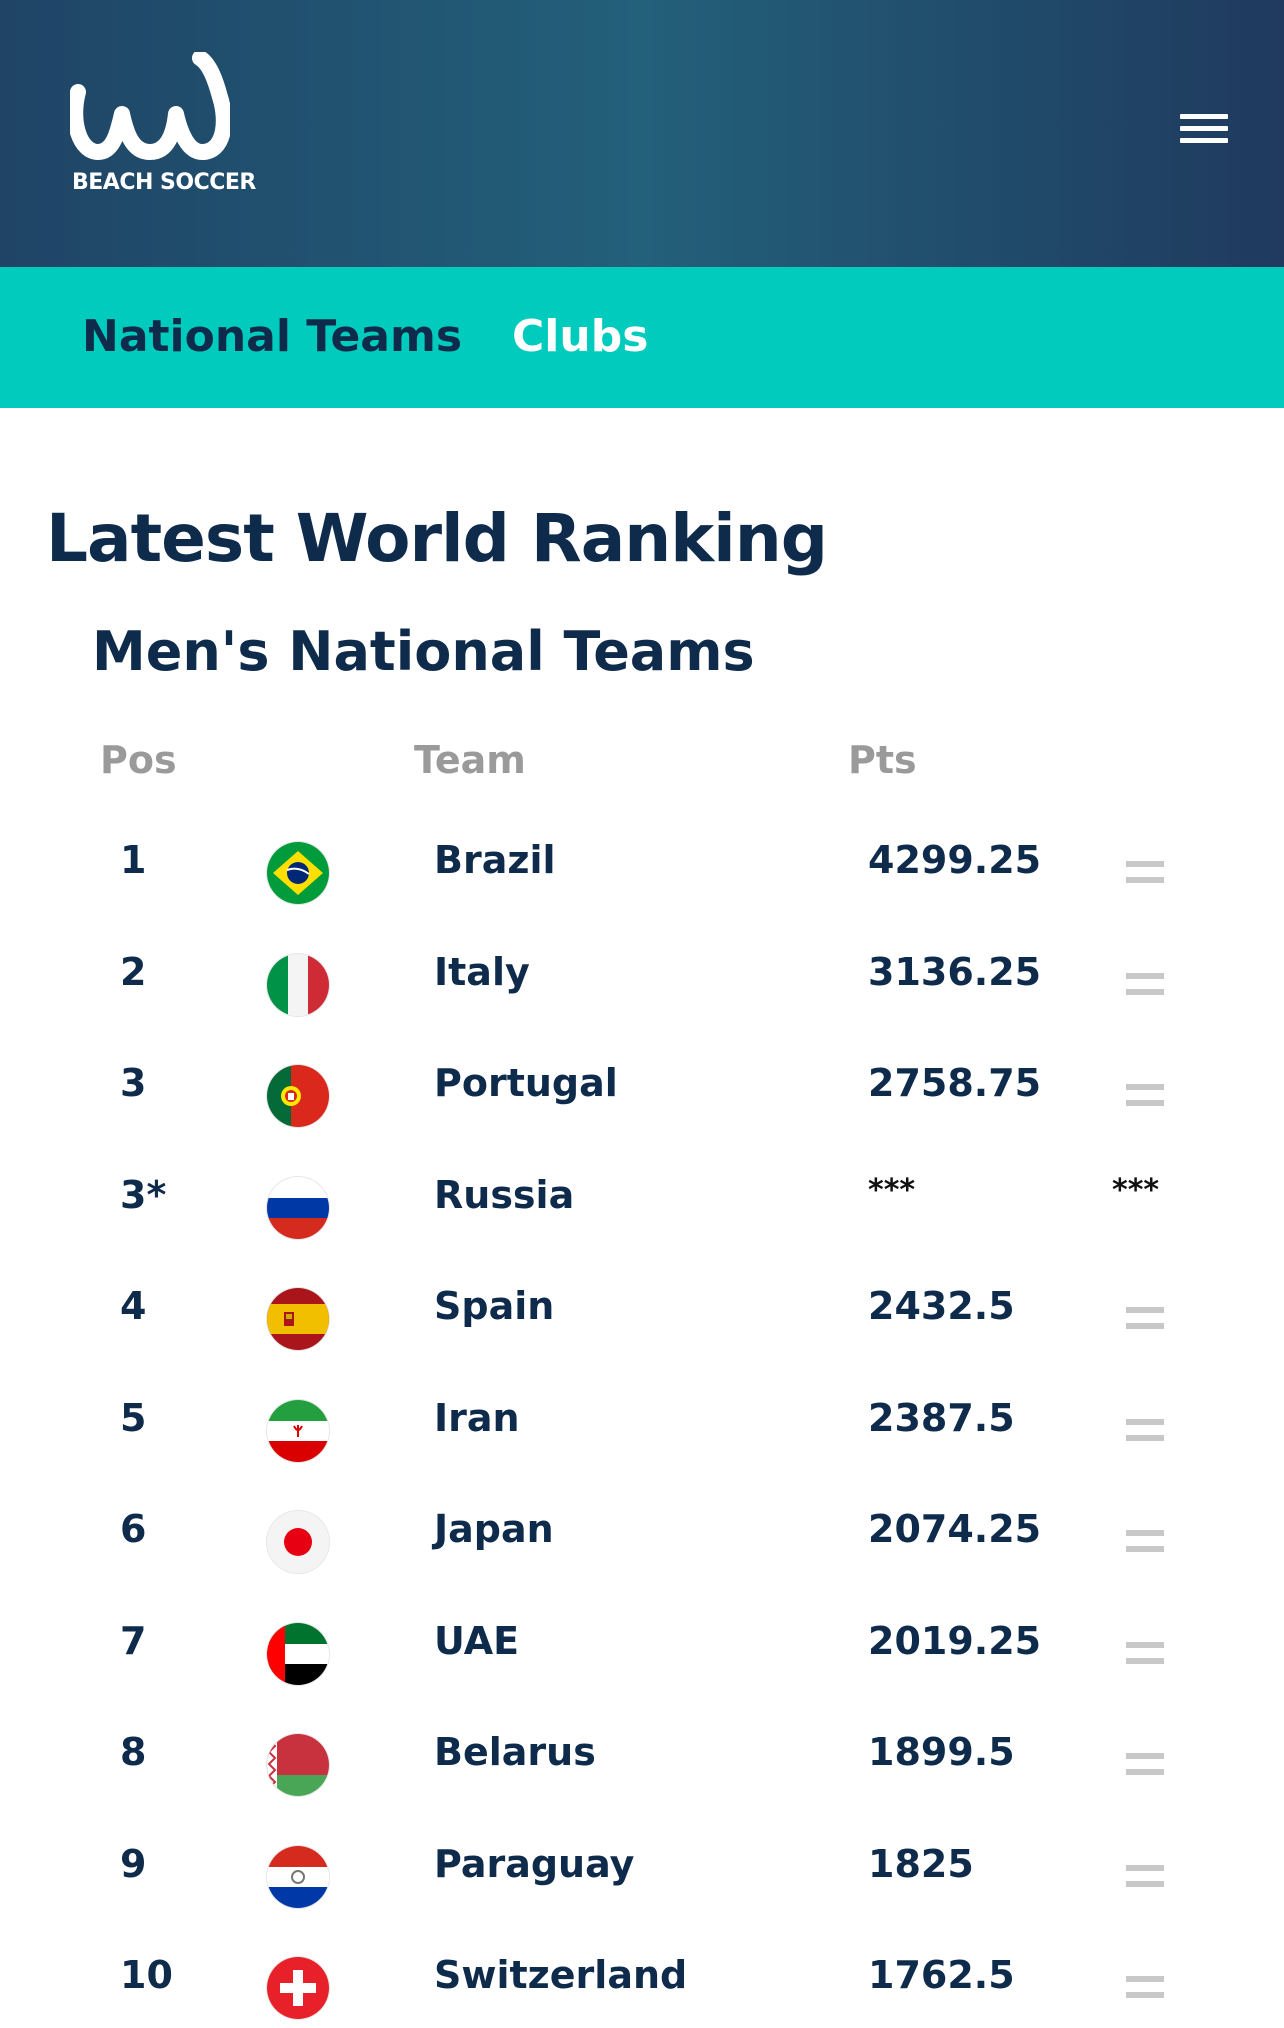  What do you see at coordinates (941, 1417) in the screenshot?
I see `row-points: 2387.5` at bounding box center [941, 1417].